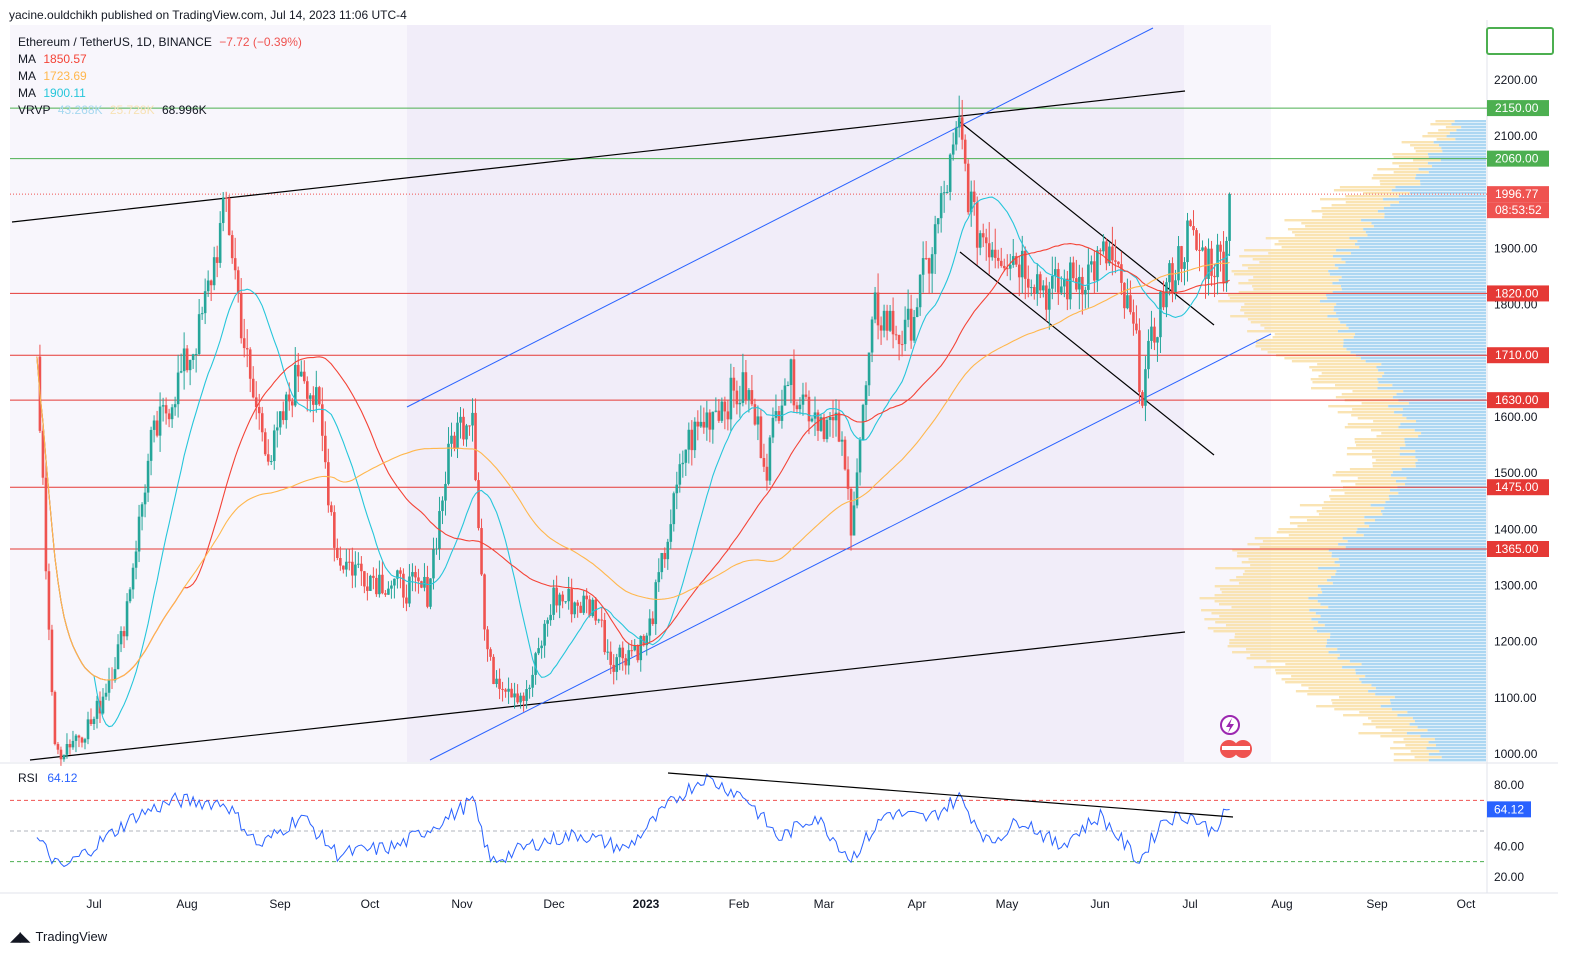  I want to click on flag-lower-line, so click(1087, 353).